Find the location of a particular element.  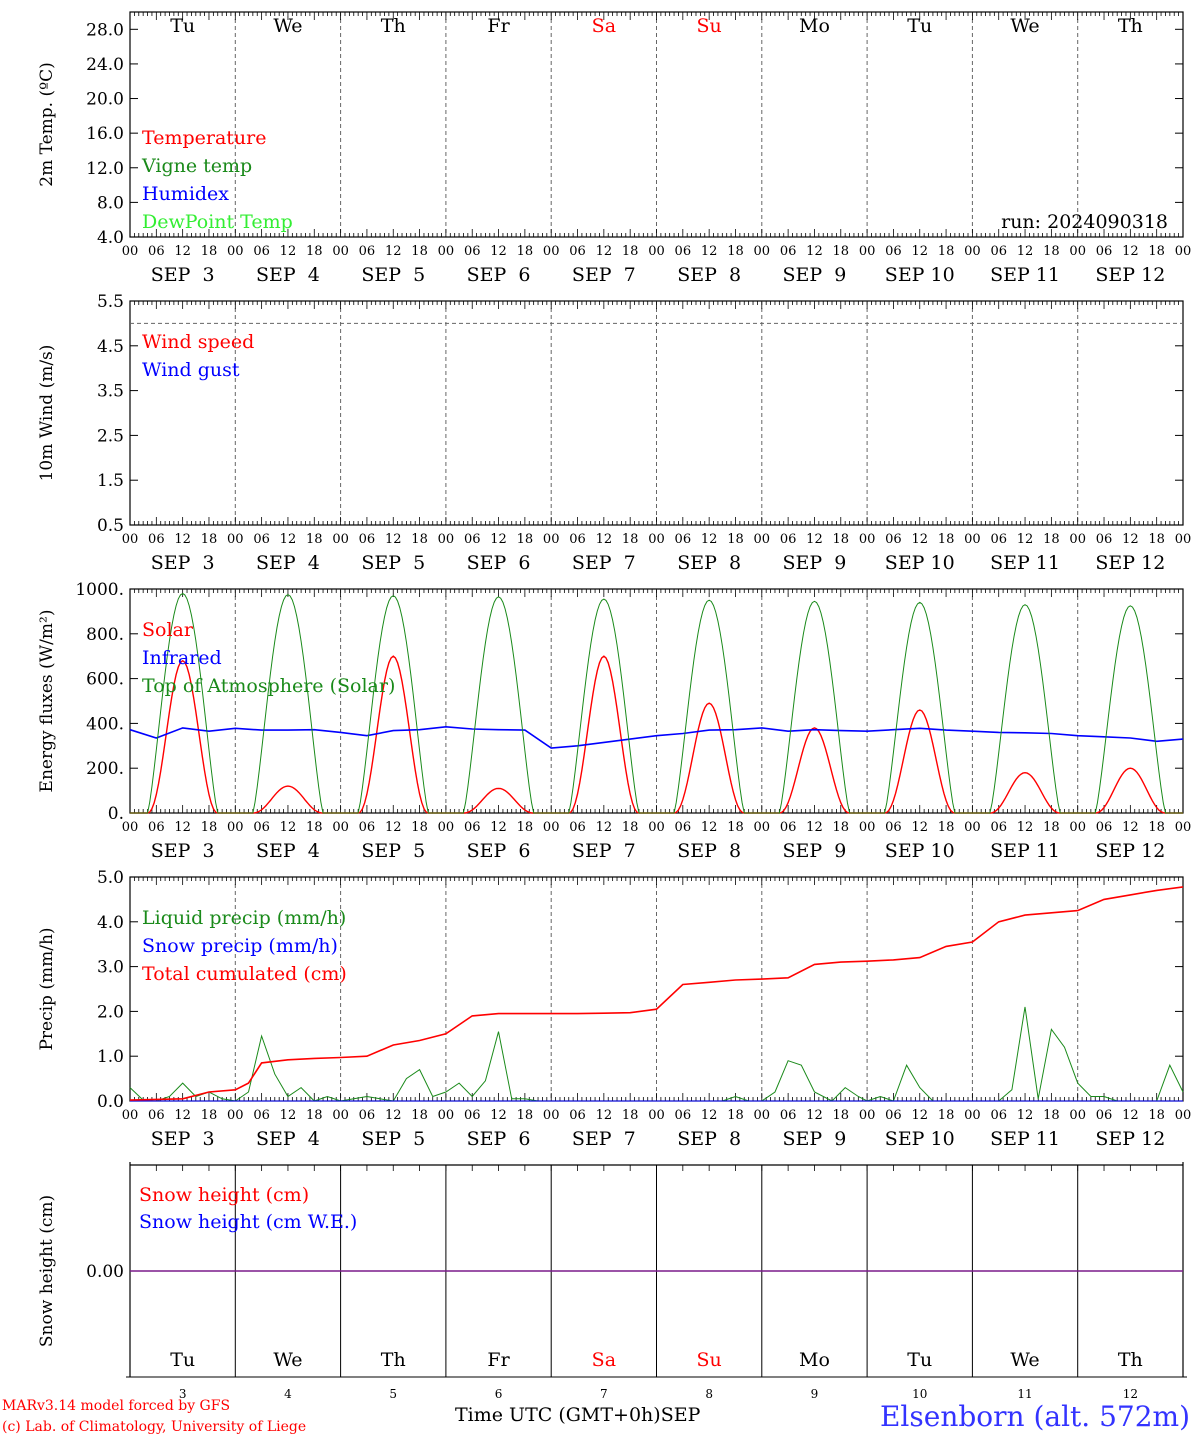

y-tick-label: 0.5 is located at coordinates (110, 526).